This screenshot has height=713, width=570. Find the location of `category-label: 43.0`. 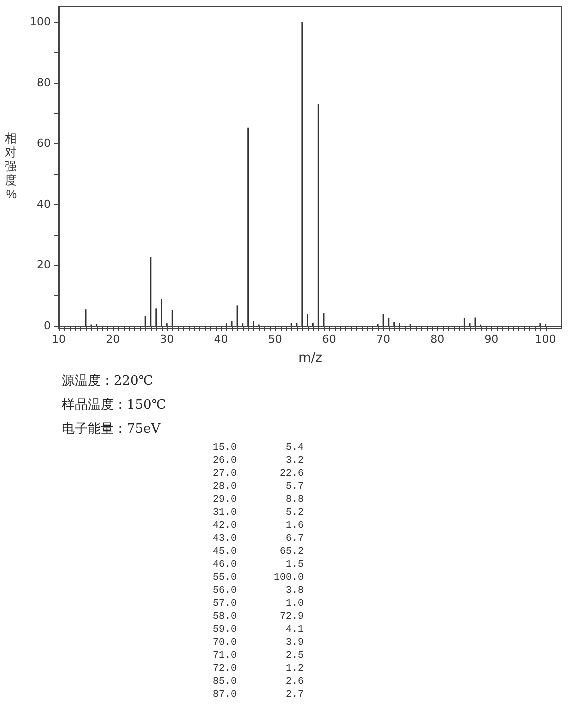

category-label: 43.0 is located at coordinates (224, 539).